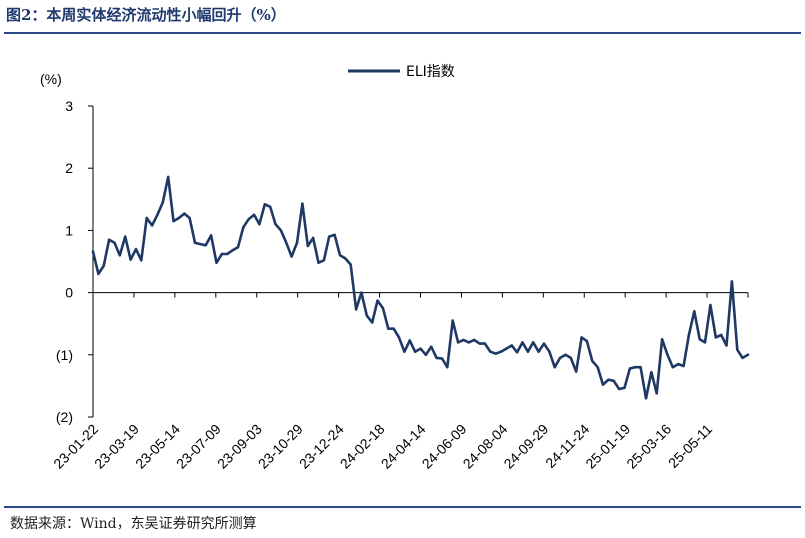 This screenshot has width=805, height=538. What do you see at coordinates (64, 355) in the screenshot?
I see `y-tick-label: (1)` at bounding box center [64, 355].